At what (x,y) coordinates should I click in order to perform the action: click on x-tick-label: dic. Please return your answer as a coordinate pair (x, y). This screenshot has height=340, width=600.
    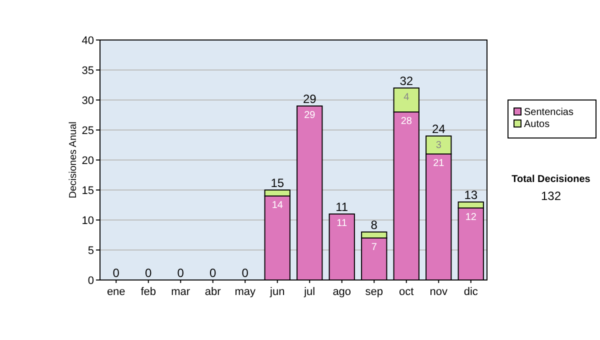
    Looking at the image, I should click on (471, 292).